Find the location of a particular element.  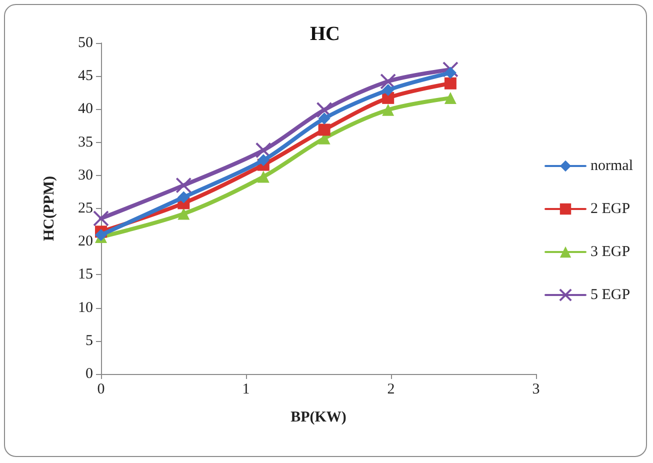

legend-label: 5 EGP is located at coordinates (610, 295).